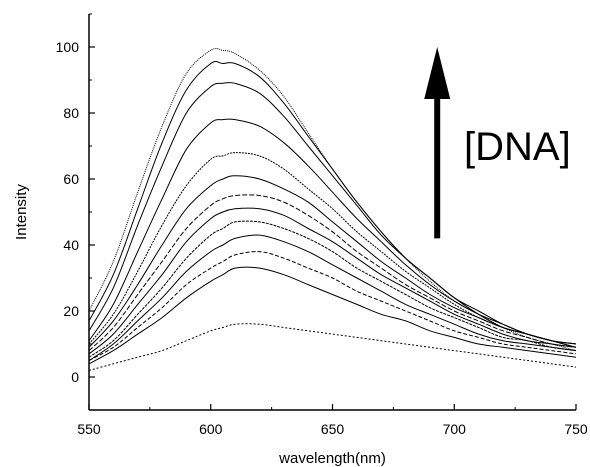 This screenshot has width=590, height=467. What do you see at coordinates (517, 147) in the screenshot?
I see `dna-annotation-label: [DNA]` at bounding box center [517, 147].